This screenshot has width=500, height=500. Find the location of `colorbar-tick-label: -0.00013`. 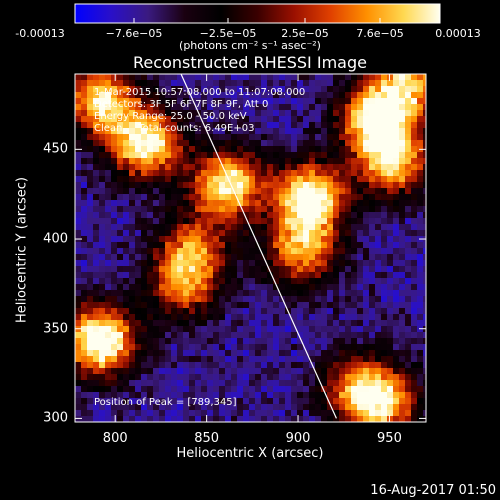

colorbar-tick-label: -0.00013 is located at coordinates (40, 33).